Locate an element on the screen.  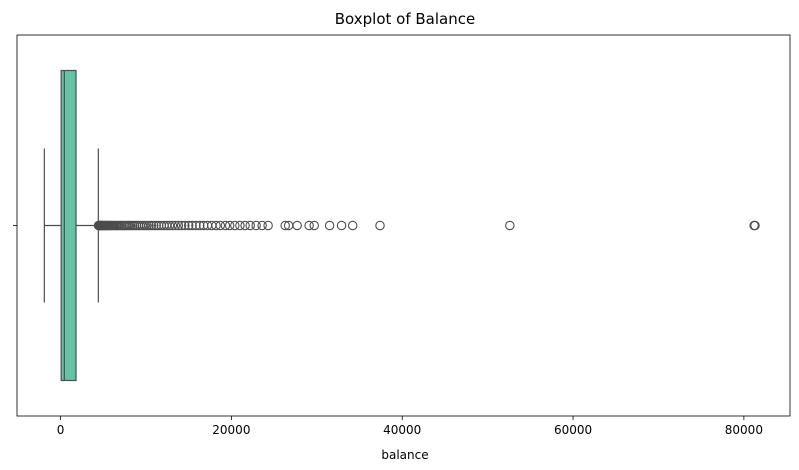
x-tick-label: 60000 is located at coordinates (573, 430).